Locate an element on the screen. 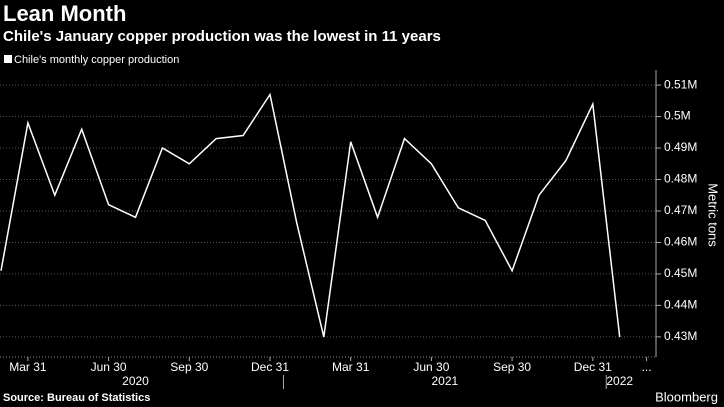 Image resolution: width=724 pixels, height=407 pixels. y-tick-label: 0.49M is located at coordinates (680, 147).